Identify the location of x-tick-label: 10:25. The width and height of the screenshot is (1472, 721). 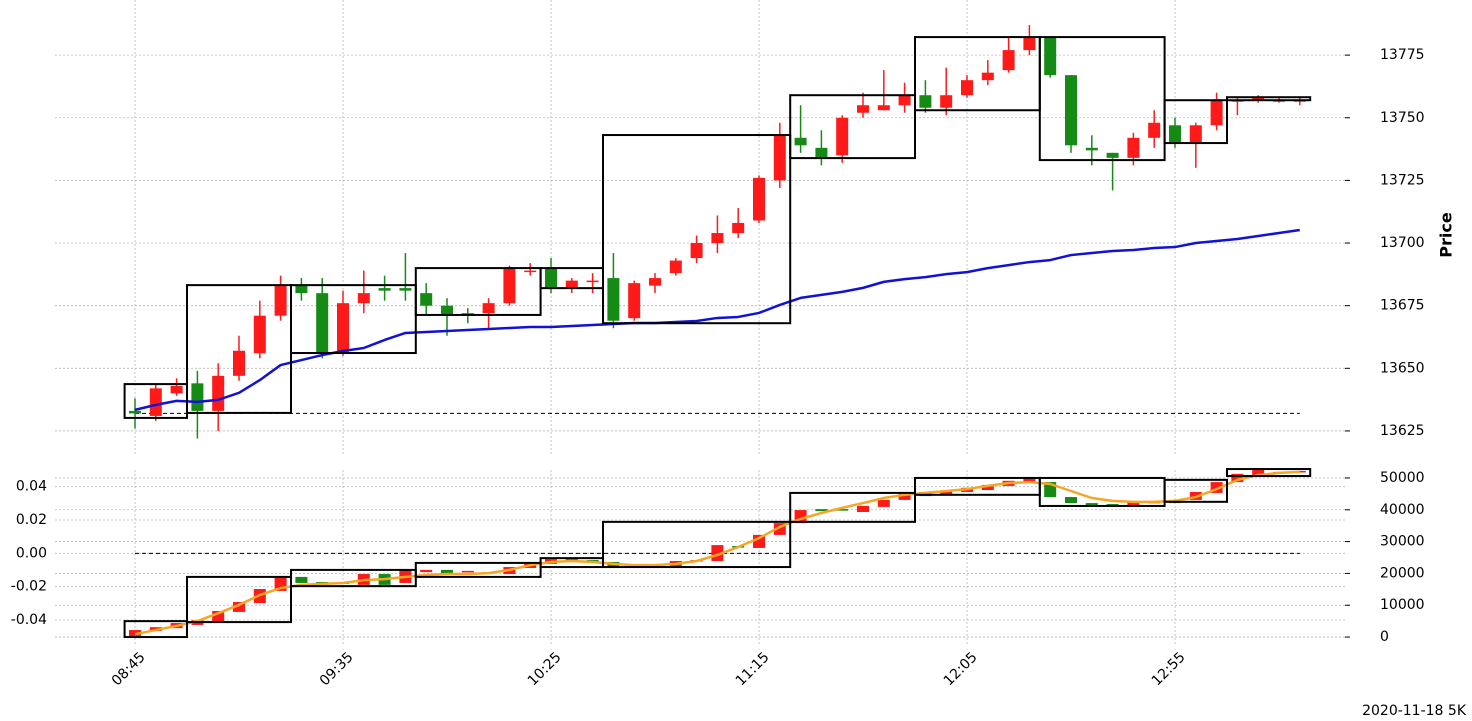
(545, 669).